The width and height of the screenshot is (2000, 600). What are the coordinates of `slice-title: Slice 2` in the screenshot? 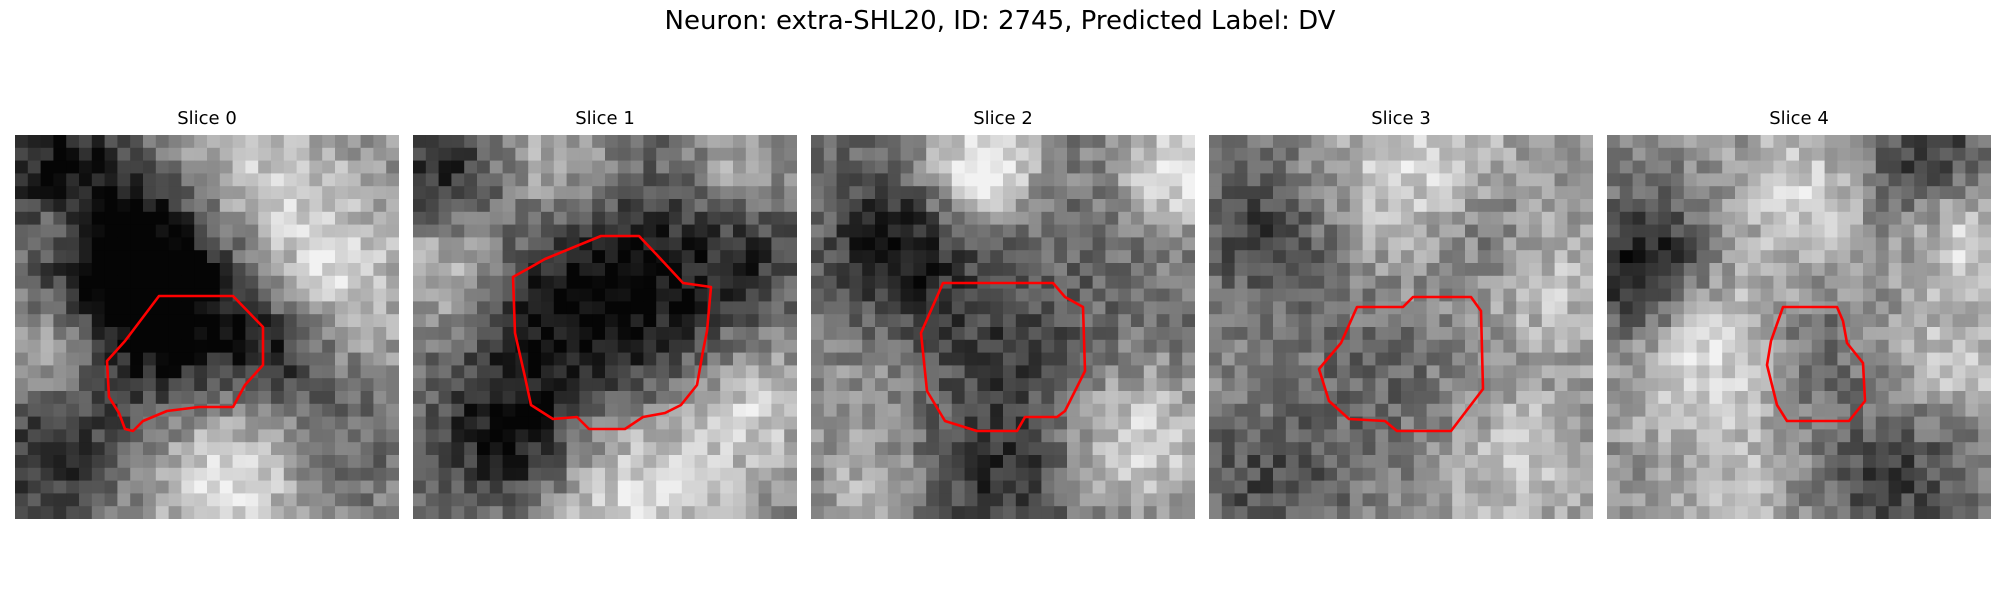 It's located at (1003, 118).